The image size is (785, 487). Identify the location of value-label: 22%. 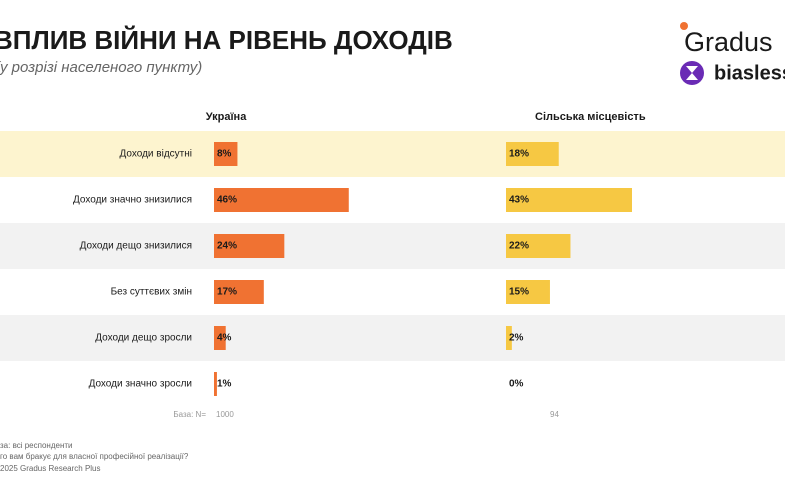
(519, 246).